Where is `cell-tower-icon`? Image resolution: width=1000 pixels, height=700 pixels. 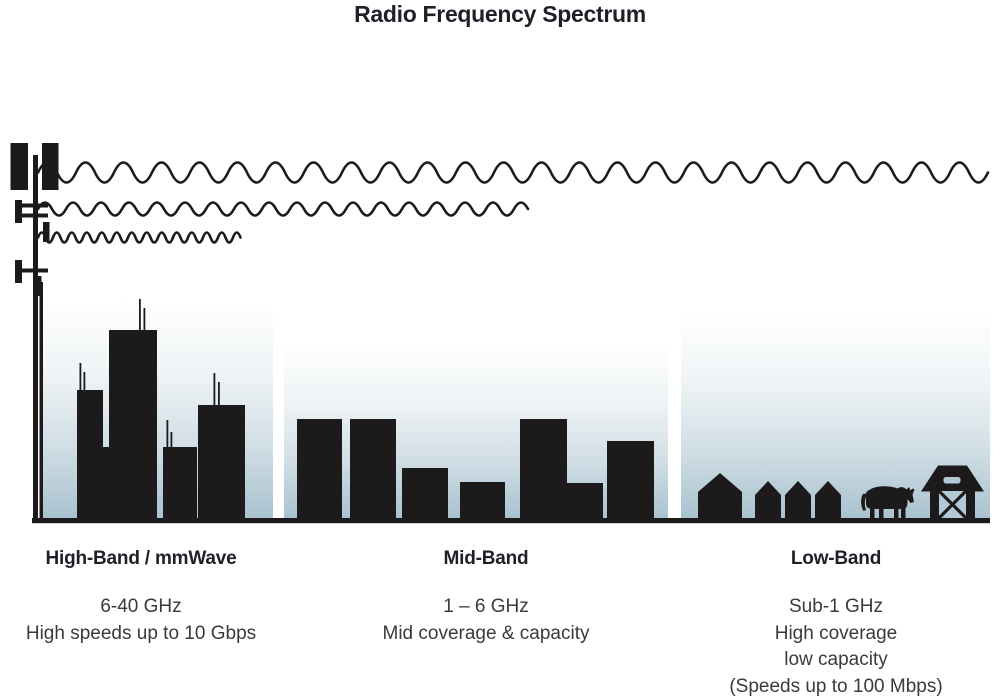
cell-tower-icon is located at coordinates (34, 333).